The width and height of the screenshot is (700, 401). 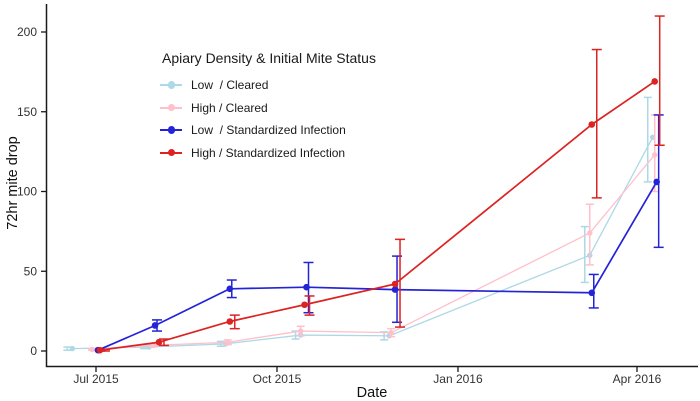 What do you see at coordinates (372, 393) in the screenshot?
I see `x-axis-title: Date` at bounding box center [372, 393].